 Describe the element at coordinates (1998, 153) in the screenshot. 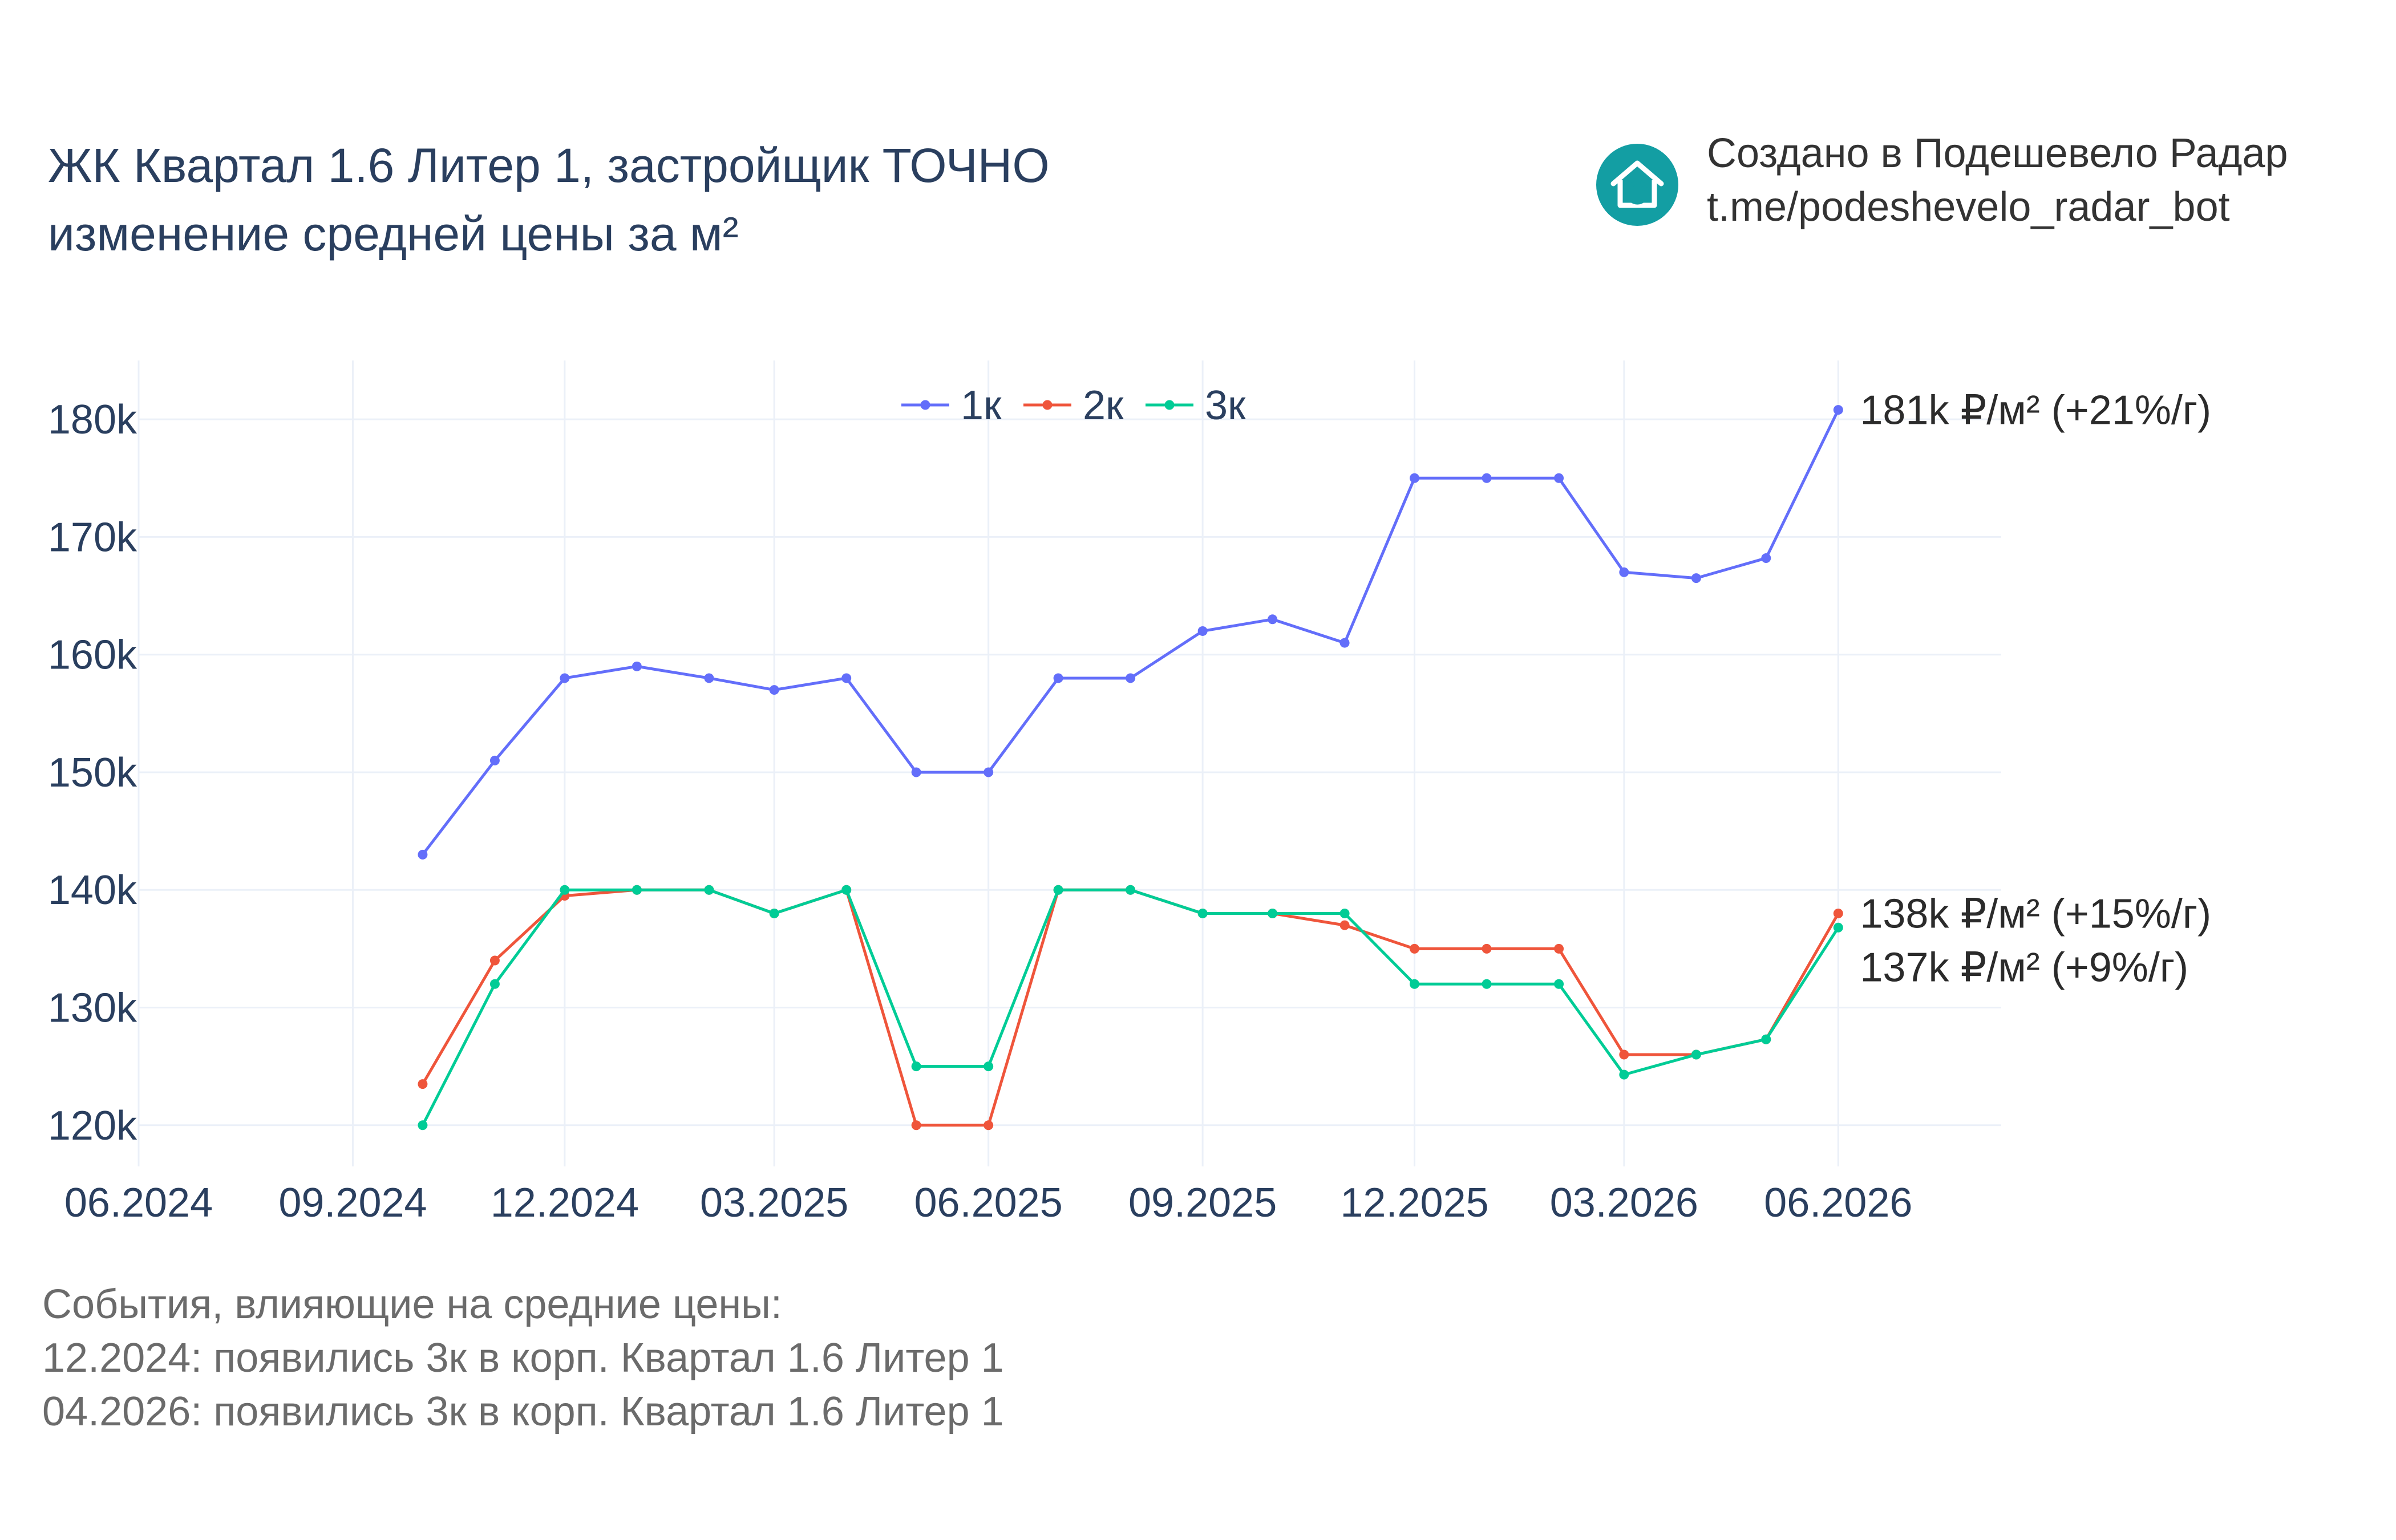

I see `credit-line1: Создано в Подешевело Радар` at that location.